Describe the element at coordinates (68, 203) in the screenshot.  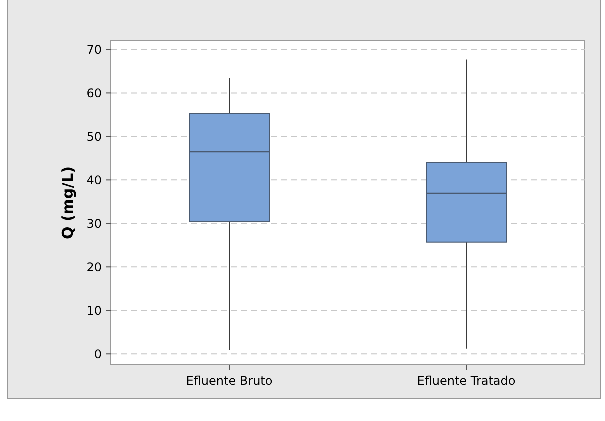
I see `y-axis-title: Q (mg/L)` at that location.